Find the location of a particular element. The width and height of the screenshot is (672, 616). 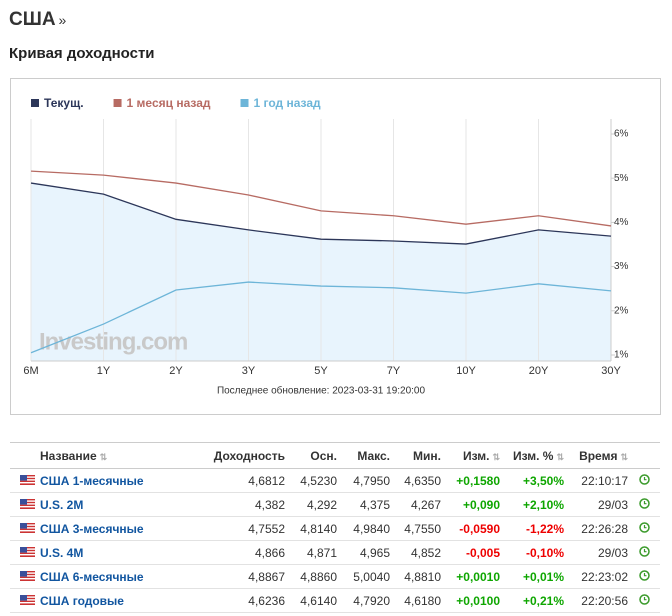

value-cell: 4,292 is located at coordinates (316, 504).